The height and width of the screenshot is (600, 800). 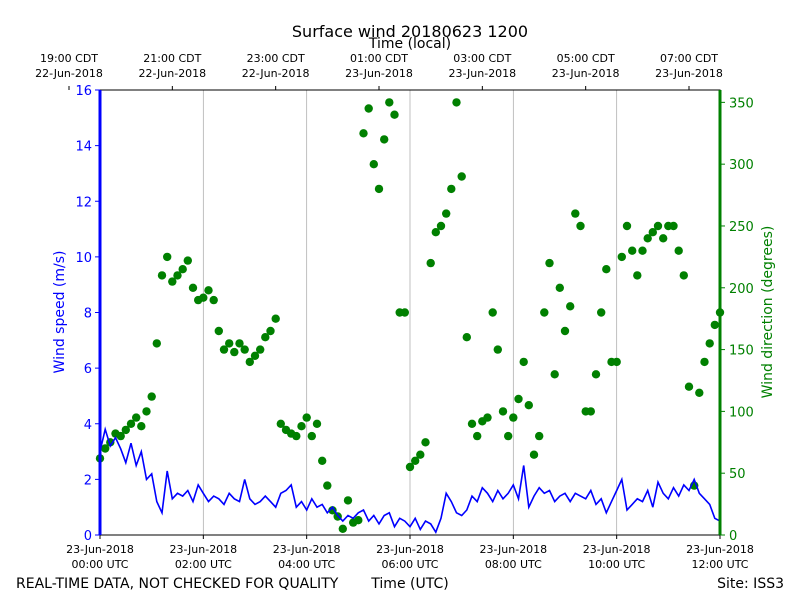 What do you see at coordinates (60, 312) in the screenshot?
I see `left-axis-label: Wind speed (m/s)` at bounding box center [60, 312].